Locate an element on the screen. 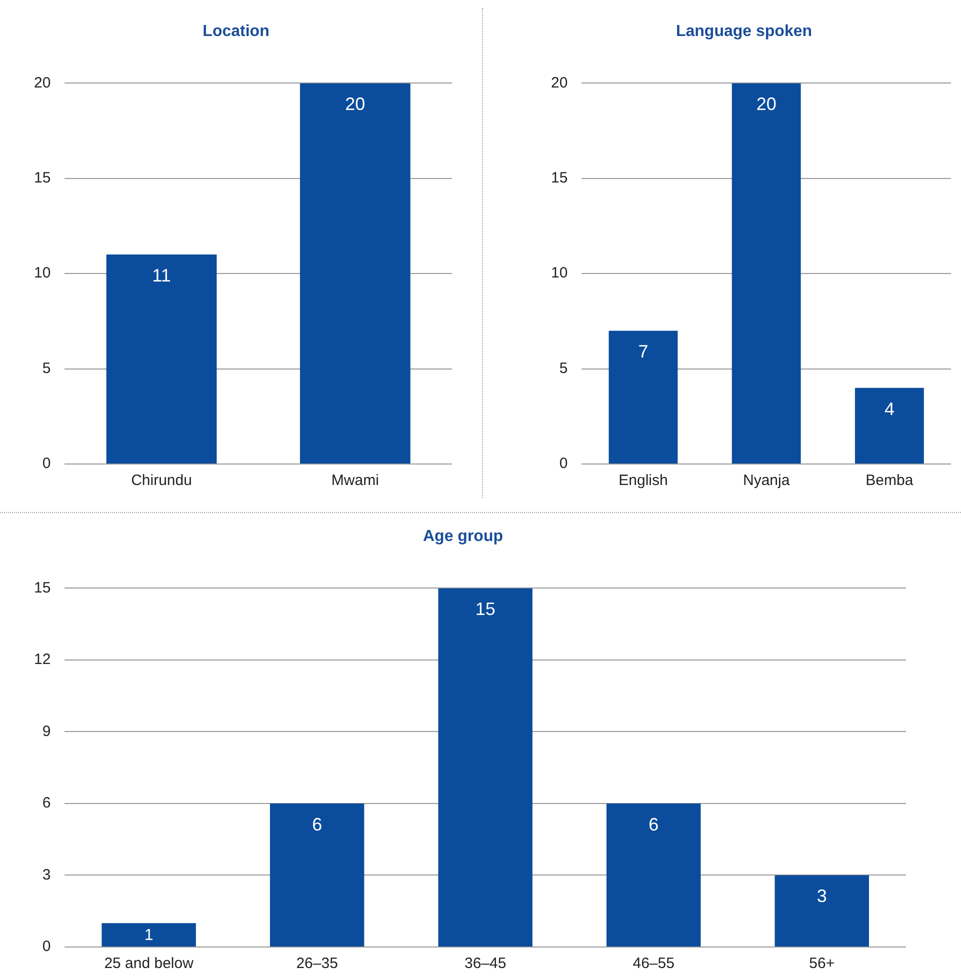  data-label: 11 is located at coordinates (161, 276).